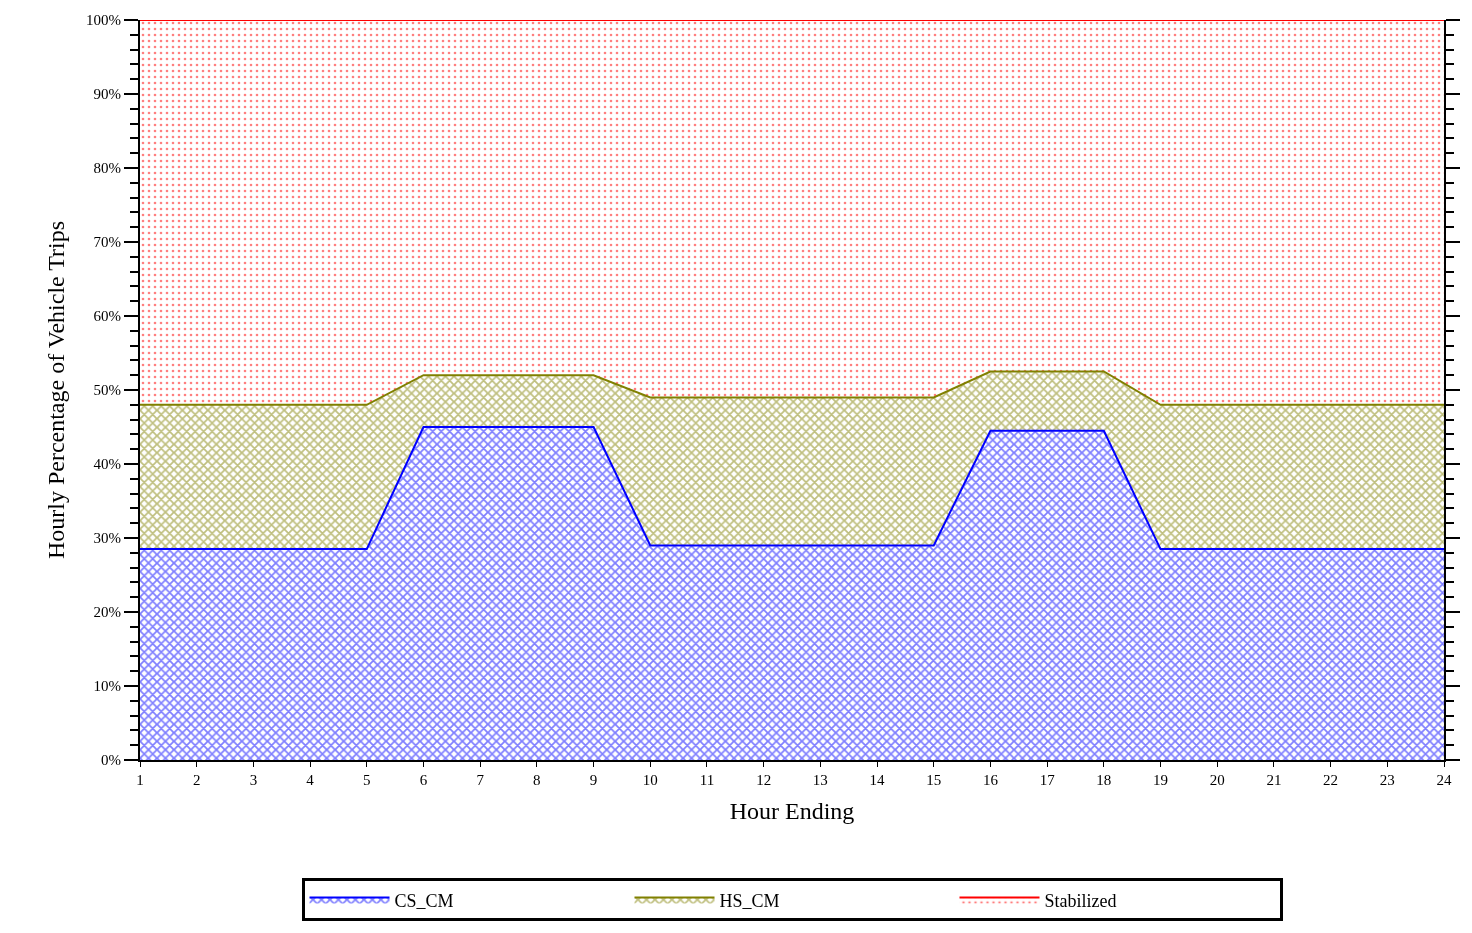 This screenshot has width=1472, height=933. What do you see at coordinates (107, 464) in the screenshot?
I see `y-tick-label: 40%` at bounding box center [107, 464].